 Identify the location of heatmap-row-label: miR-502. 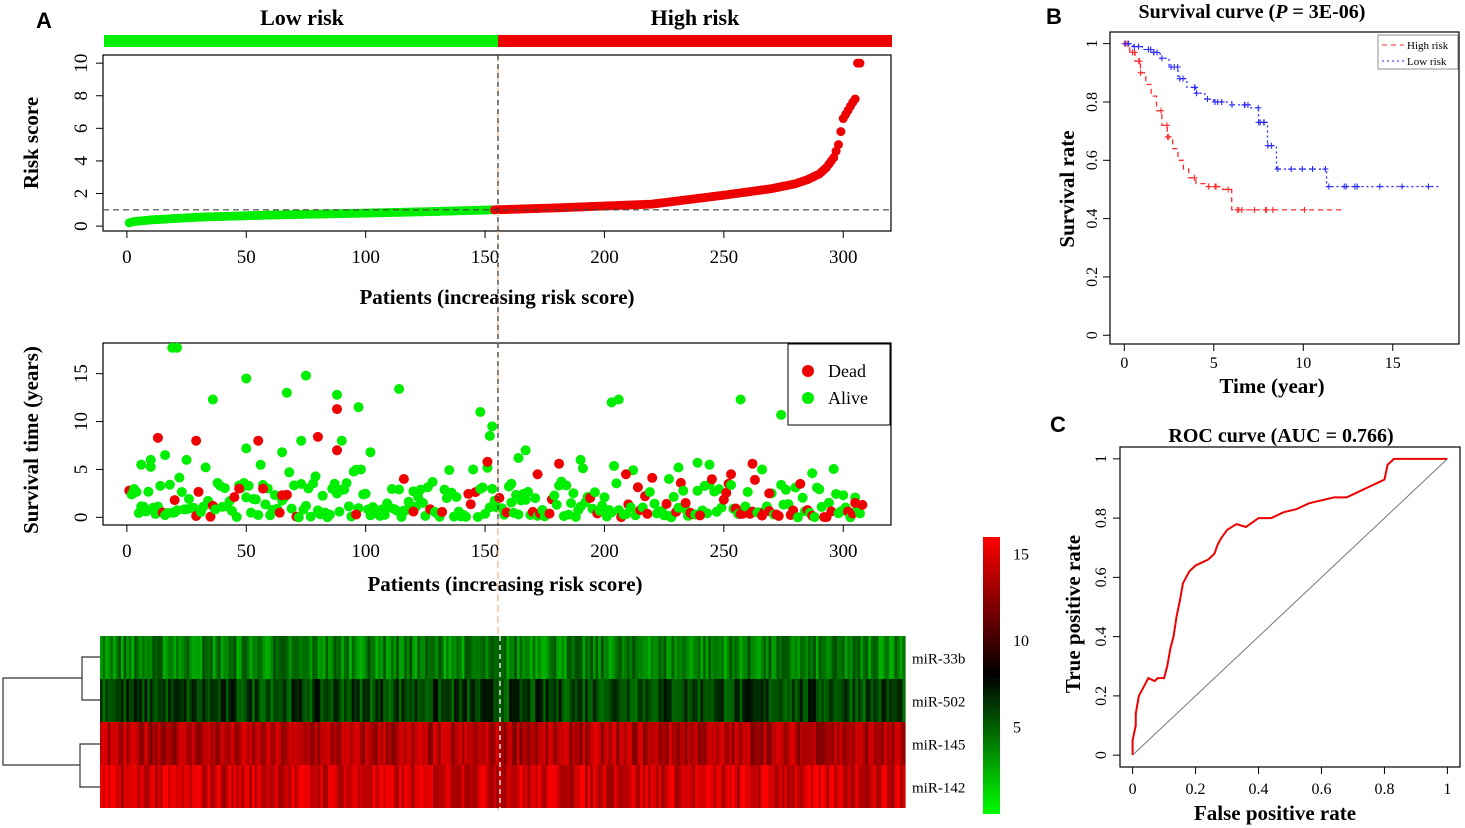
(938, 703).